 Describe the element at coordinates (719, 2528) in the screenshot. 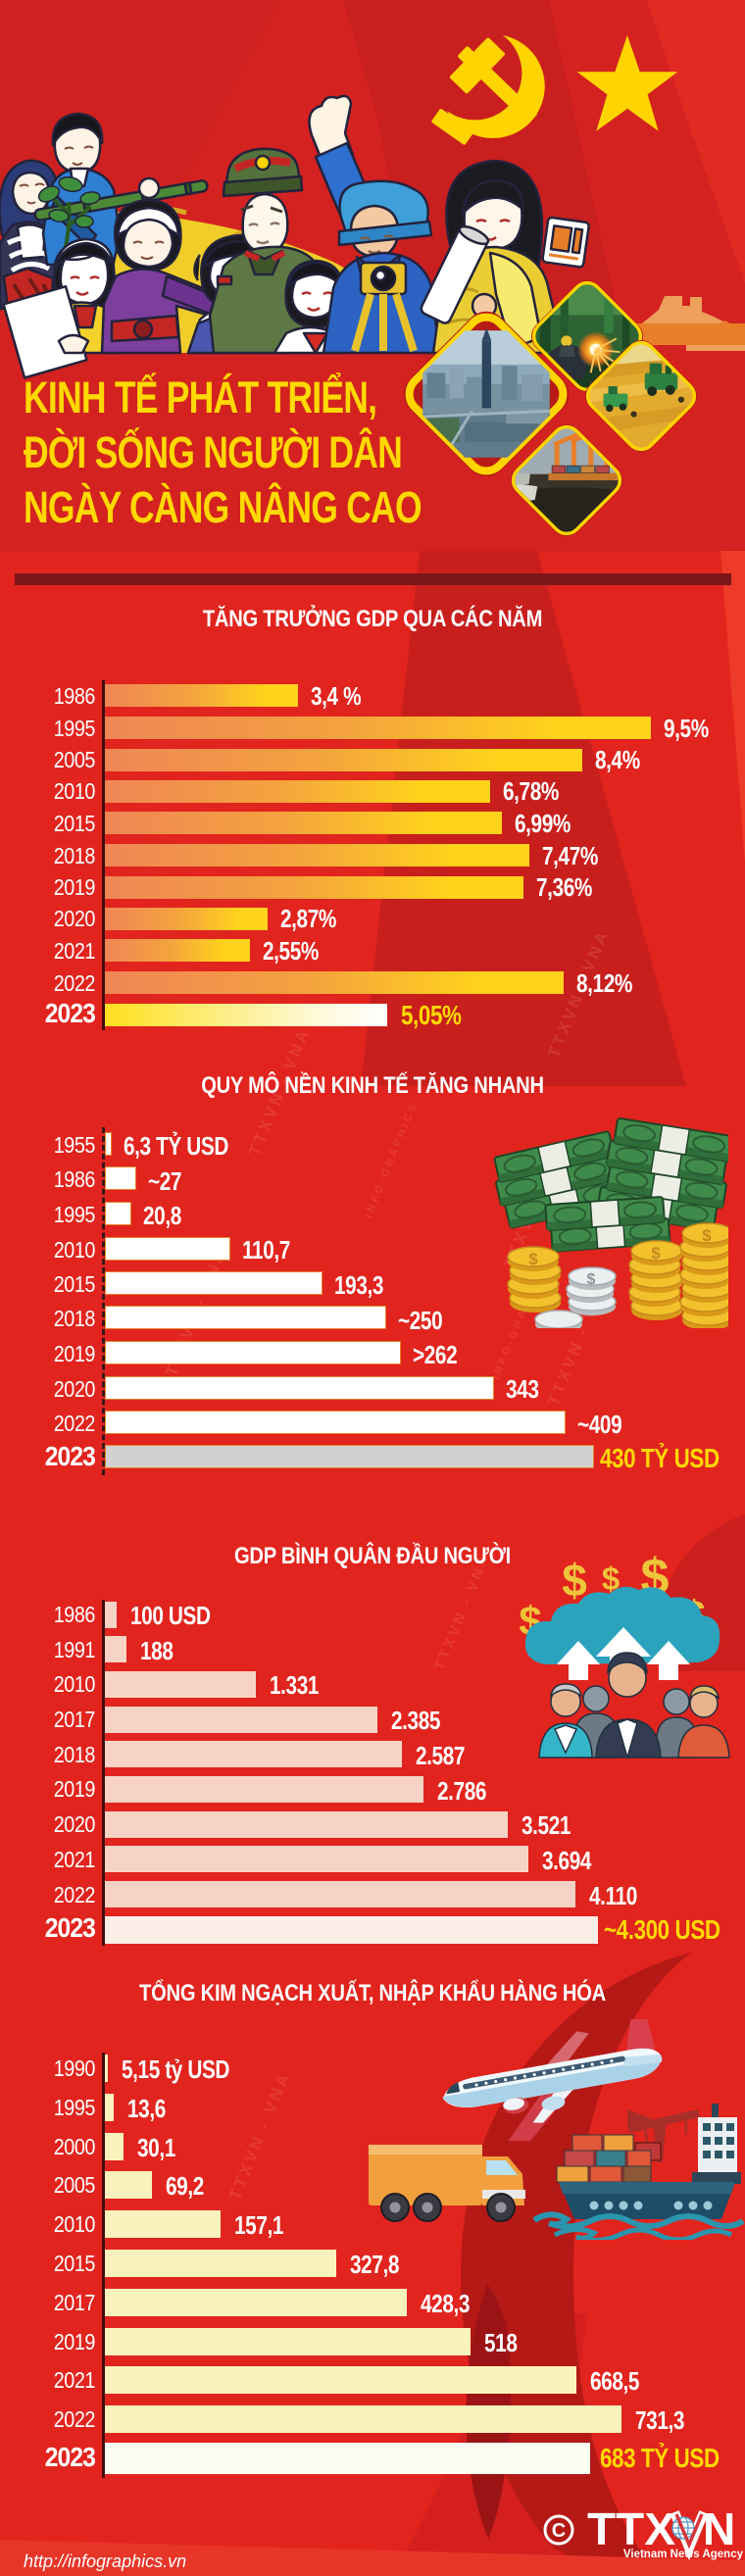

I see `svg-text: N` at that location.